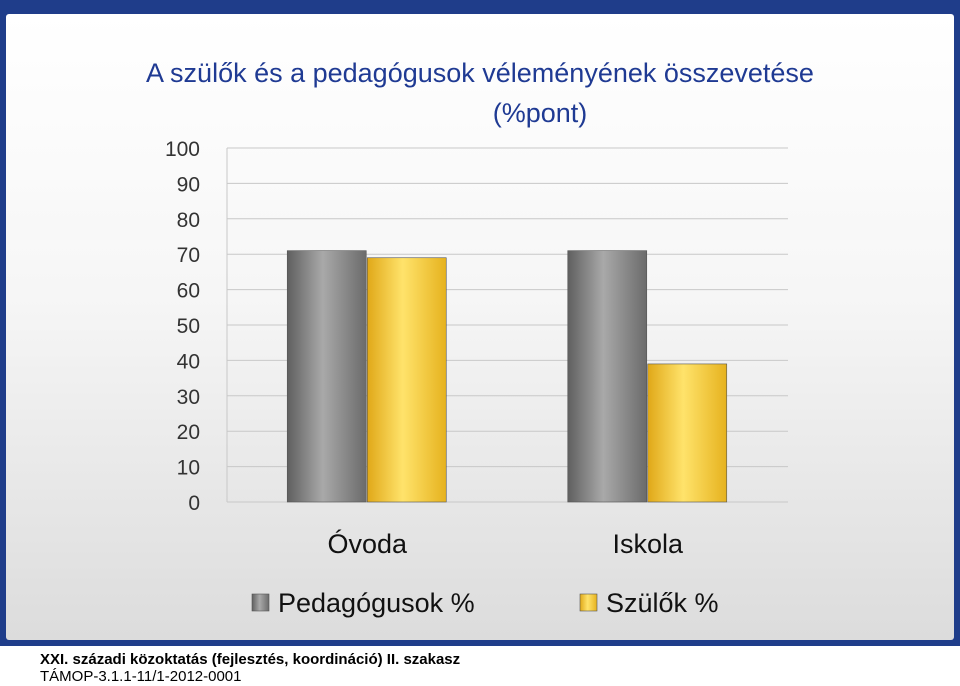 This screenshot has height=686, width=960. I want to click on y-tick-label: 20, so click(188, 432).